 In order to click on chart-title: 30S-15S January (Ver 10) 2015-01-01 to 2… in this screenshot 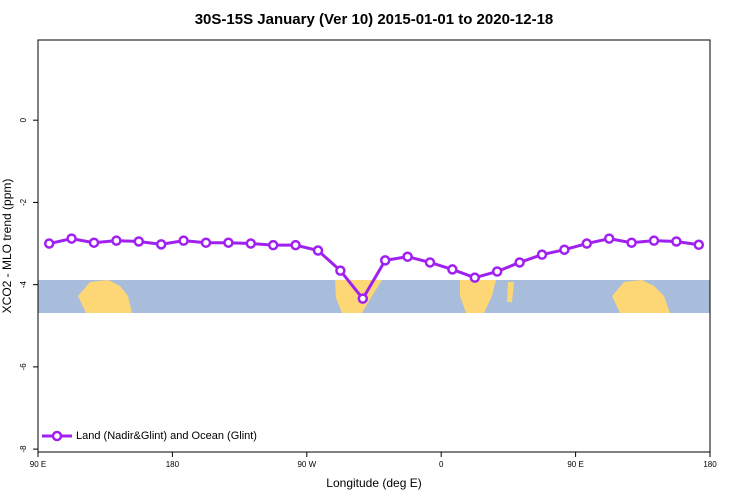, I will do `click(374, 19)`.